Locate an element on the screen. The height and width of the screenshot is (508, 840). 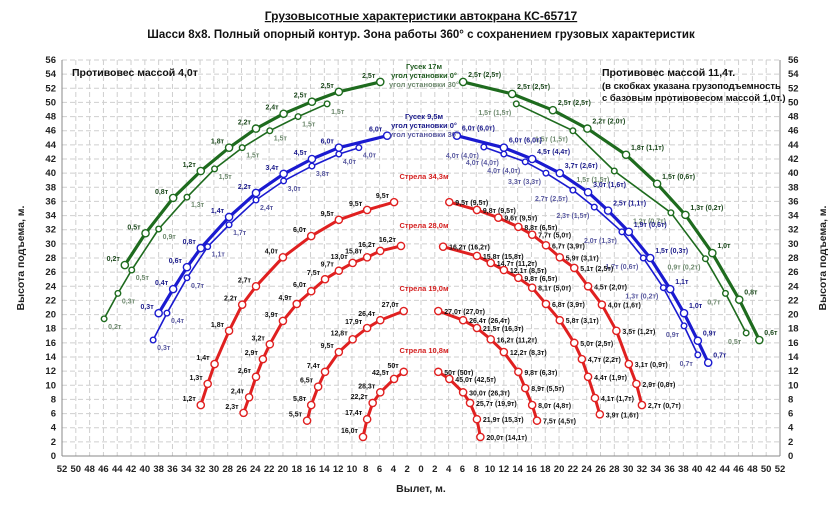
data-label: 5,8т is located at coordinates (300, 399).